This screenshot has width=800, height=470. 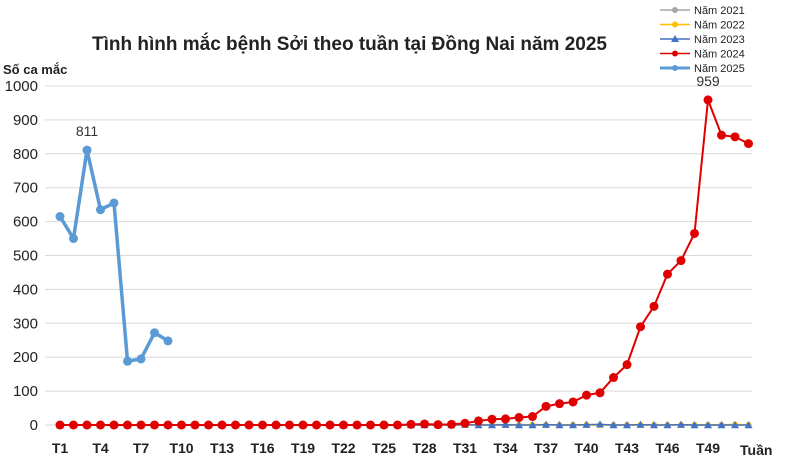 What do you see at coordinates (586, 448) in the screenshot?
I see `x-tick-label: T40` at bounding box center [586, 448].